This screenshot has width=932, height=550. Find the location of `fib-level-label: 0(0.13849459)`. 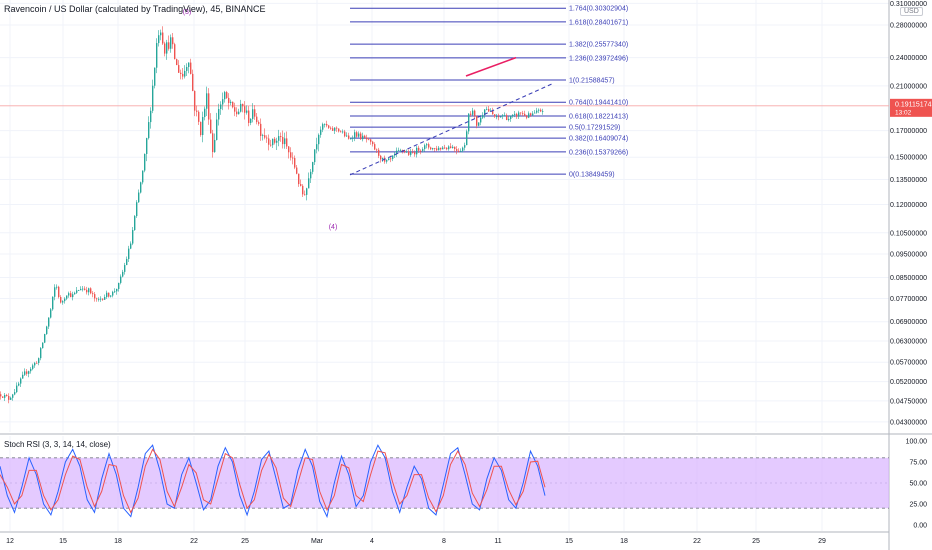

fib-level-label: 0(0.13849459) is located at coordinates (592, 175).